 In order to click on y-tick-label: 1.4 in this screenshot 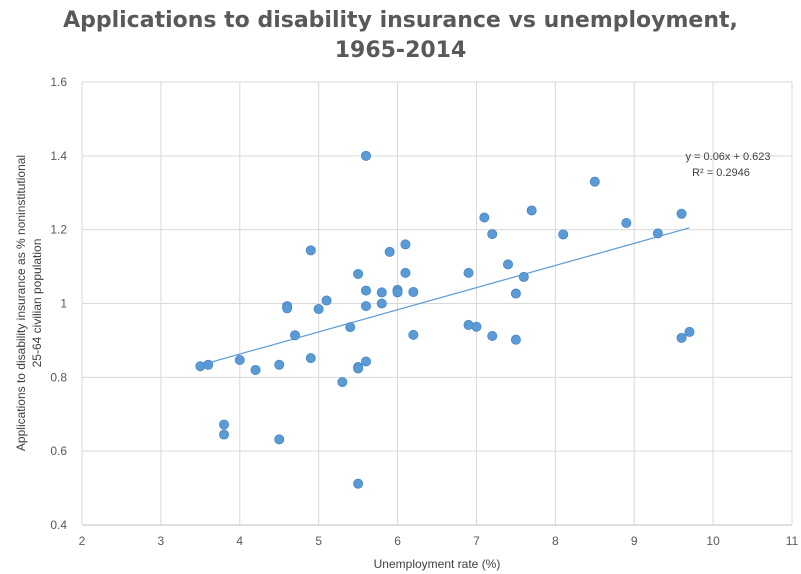, I will do `click(58, 156)`.